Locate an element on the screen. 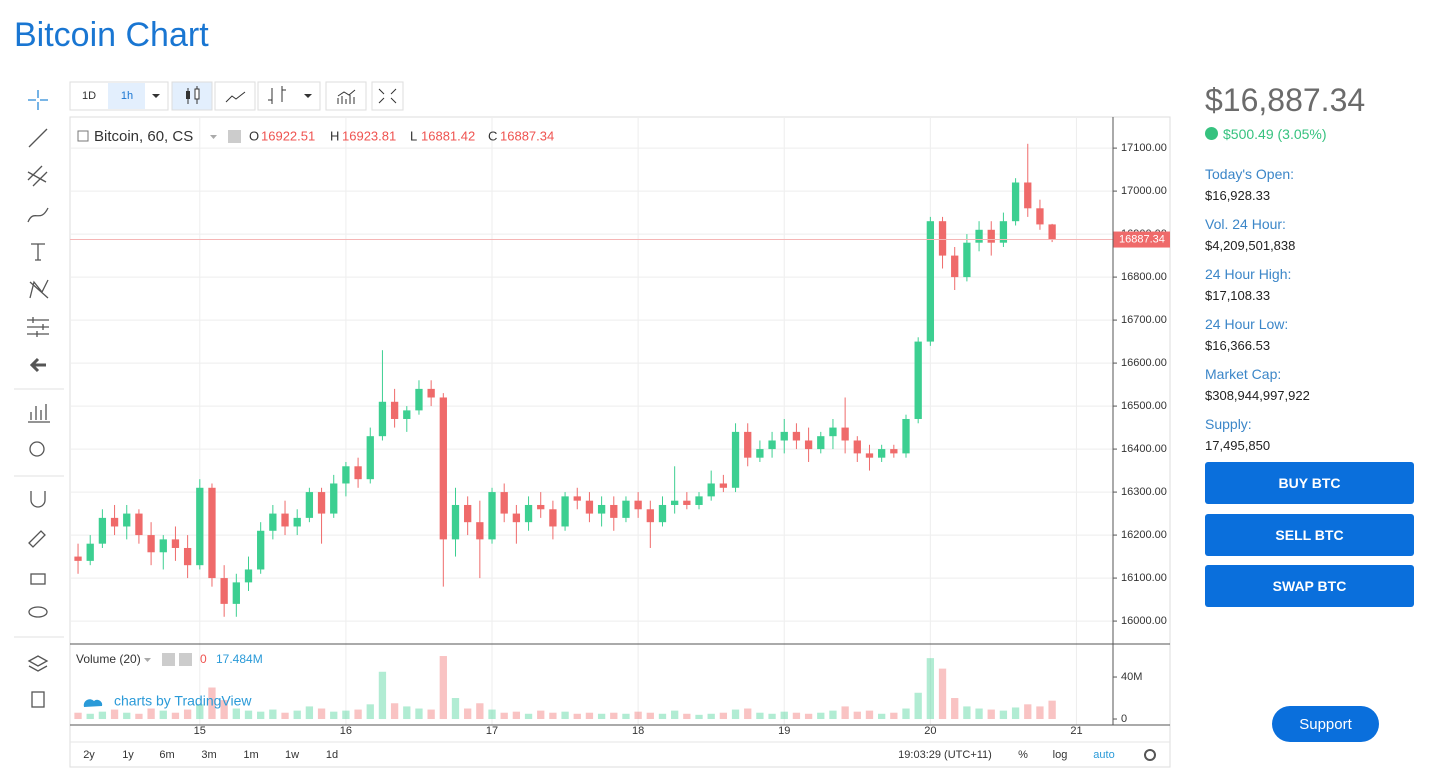  swap-button: SWAP BTC is located at coordinates (1309, 586).